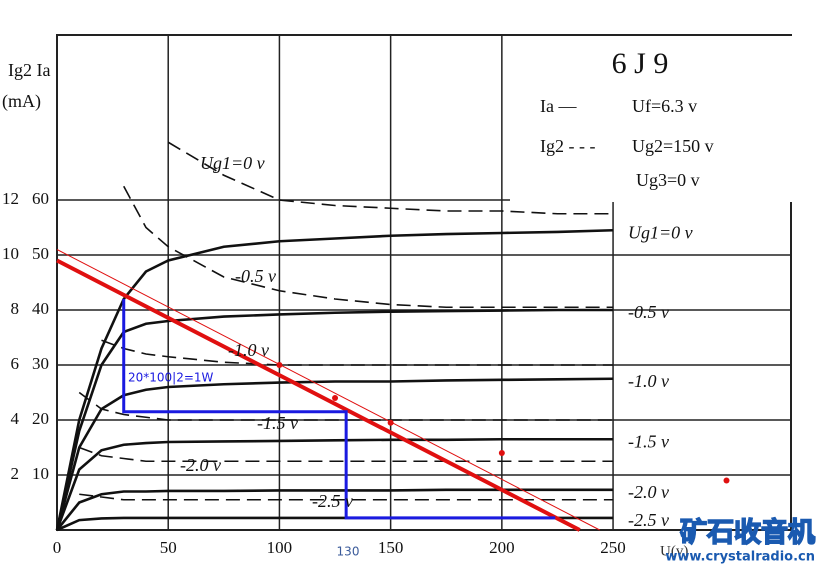 The image size is (821, 567). I want to click on y-tick-label: 20, so click(40, 418).